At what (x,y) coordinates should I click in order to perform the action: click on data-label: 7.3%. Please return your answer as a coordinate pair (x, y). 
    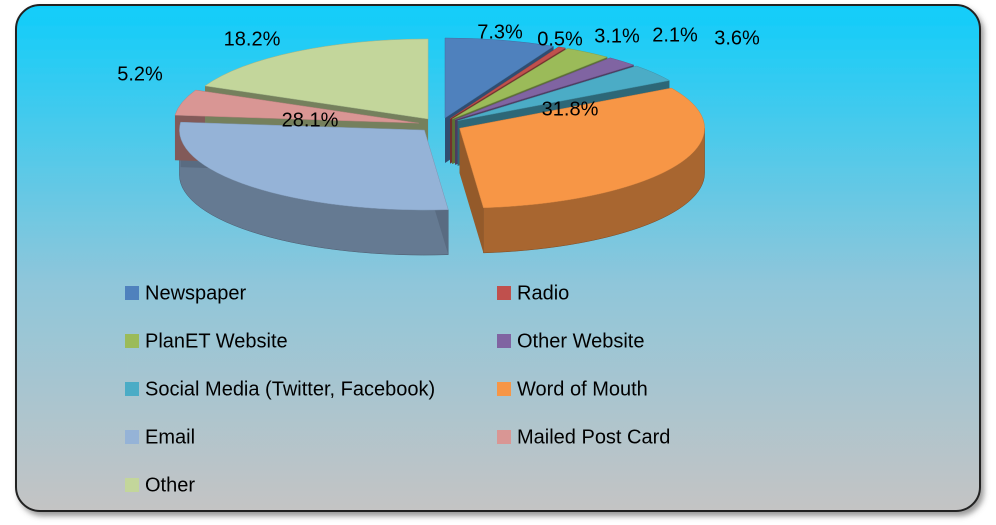
    Looking at the image, I should click on (500, 32).